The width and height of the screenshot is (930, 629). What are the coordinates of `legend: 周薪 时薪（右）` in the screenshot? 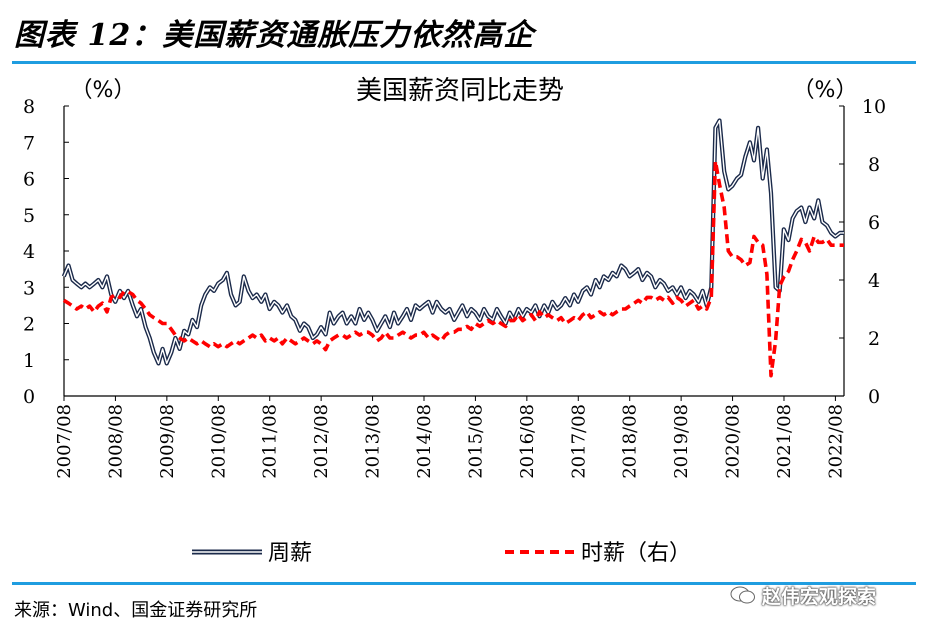 It's located at (441, 553).